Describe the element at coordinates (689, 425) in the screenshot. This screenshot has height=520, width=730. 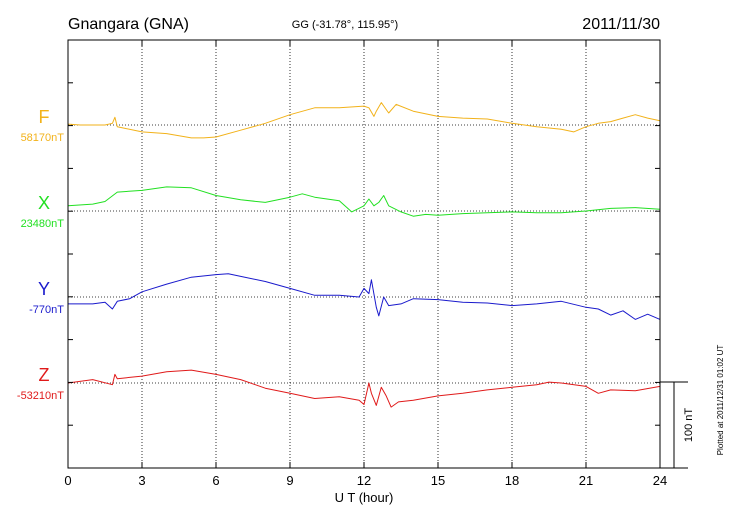
I see `scale-bar-label: 100 nT` at that location.